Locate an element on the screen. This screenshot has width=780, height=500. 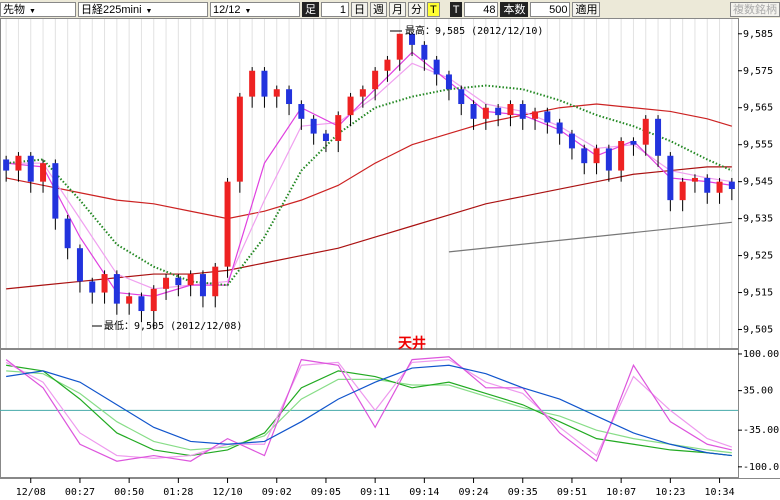
count-value: 500 is located at coordinates (550, 9).